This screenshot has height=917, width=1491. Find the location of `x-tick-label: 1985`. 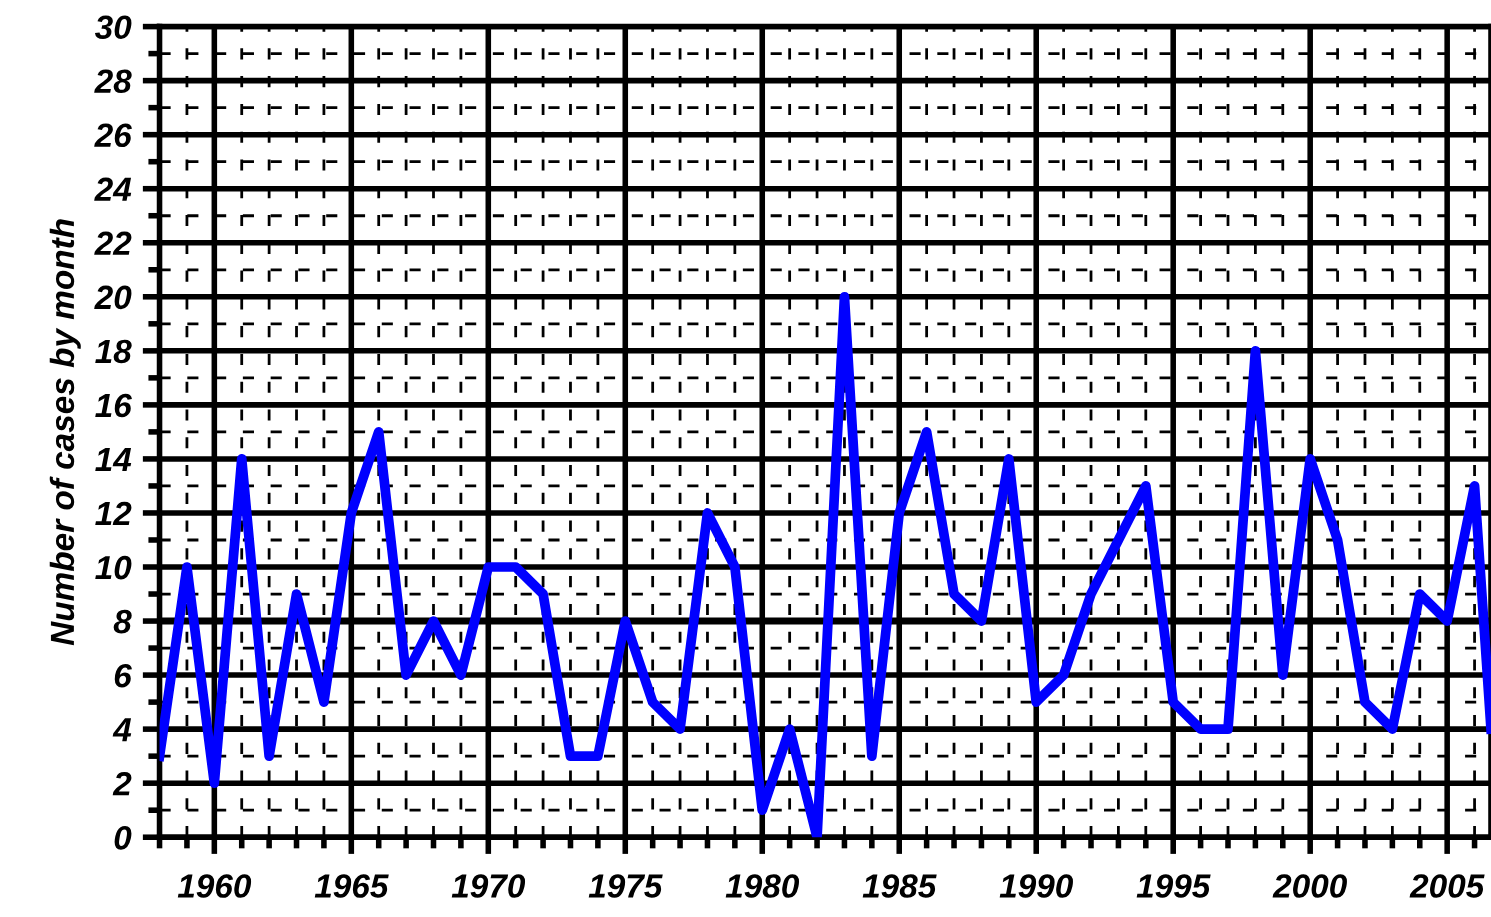

x-tick-label: 1985 is located at coordinates (899, 886).